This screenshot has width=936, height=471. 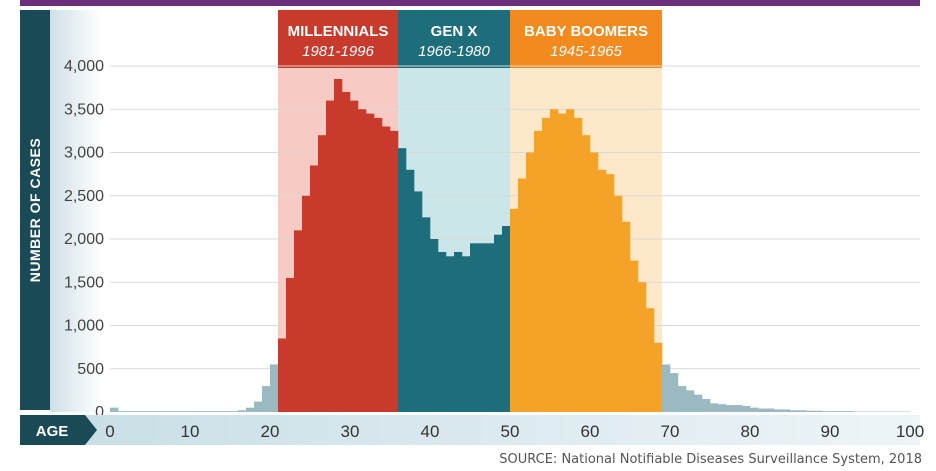 What do you see at coordinates (586, 51) in the screenshot?
I see `generation-years: 1945-1965` at bounding box center [586, 51].